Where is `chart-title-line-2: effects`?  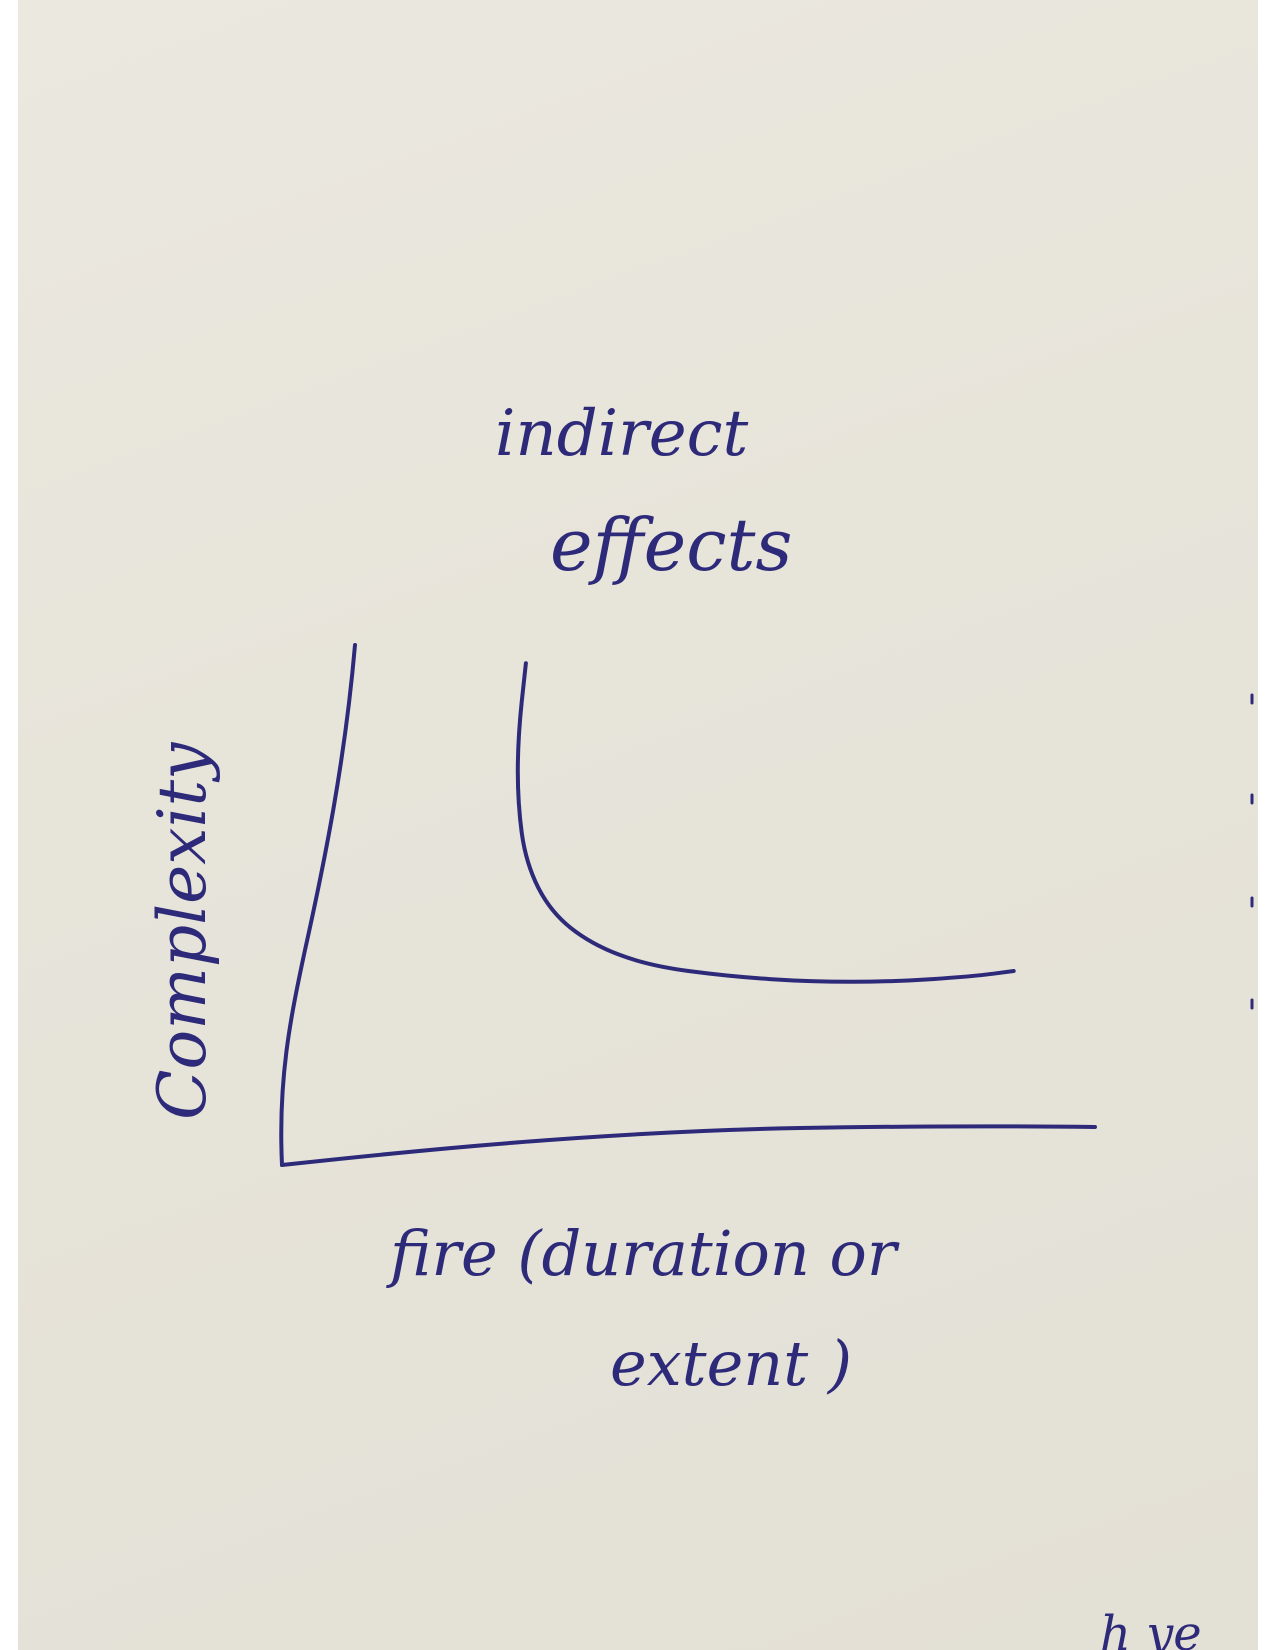
chart-title-line-2: effects is located at coordinates (671, 545).